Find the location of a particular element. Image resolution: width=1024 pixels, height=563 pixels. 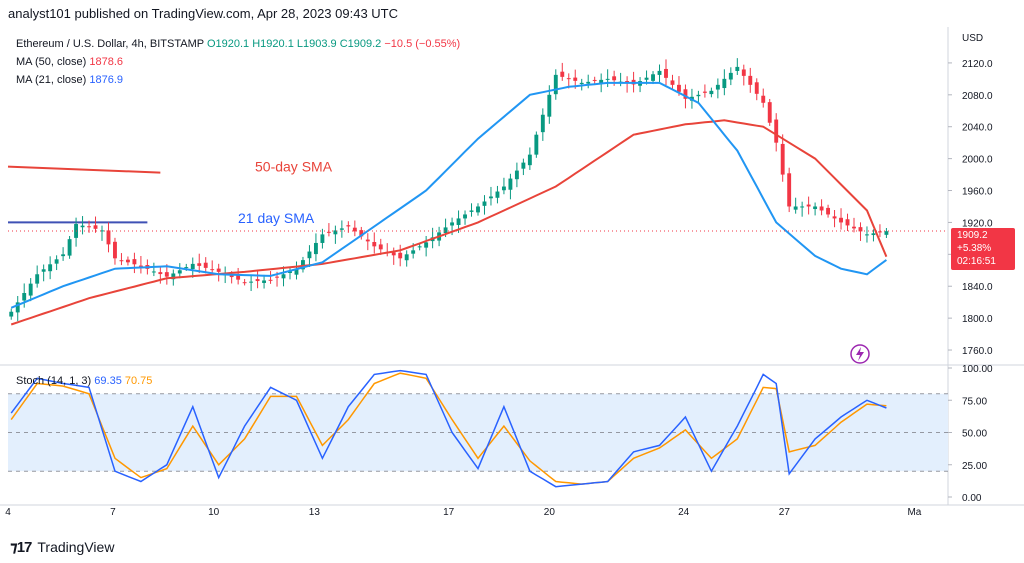

stoch-label: Stoch (14, 1, 3) is located at coordinates (54, 381).